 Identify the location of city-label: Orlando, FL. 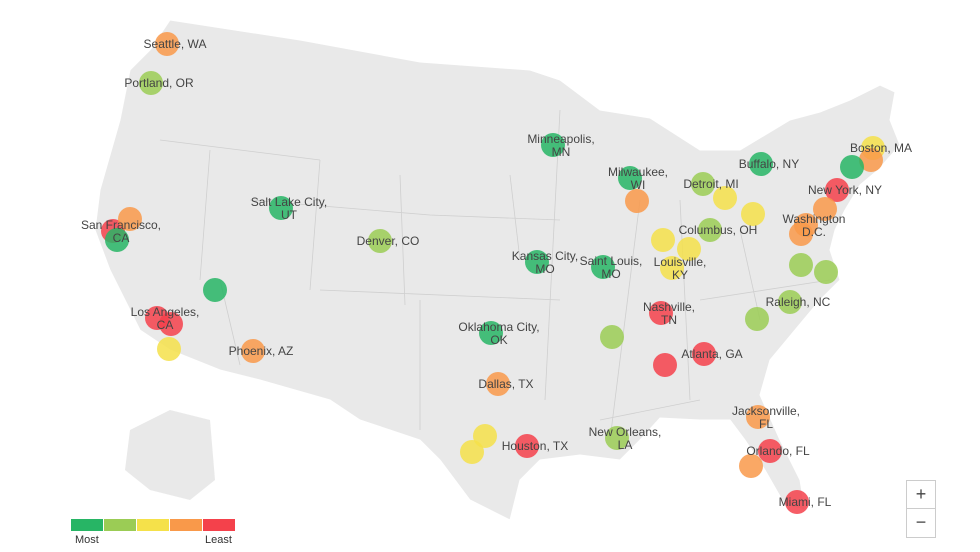
(778, 451).